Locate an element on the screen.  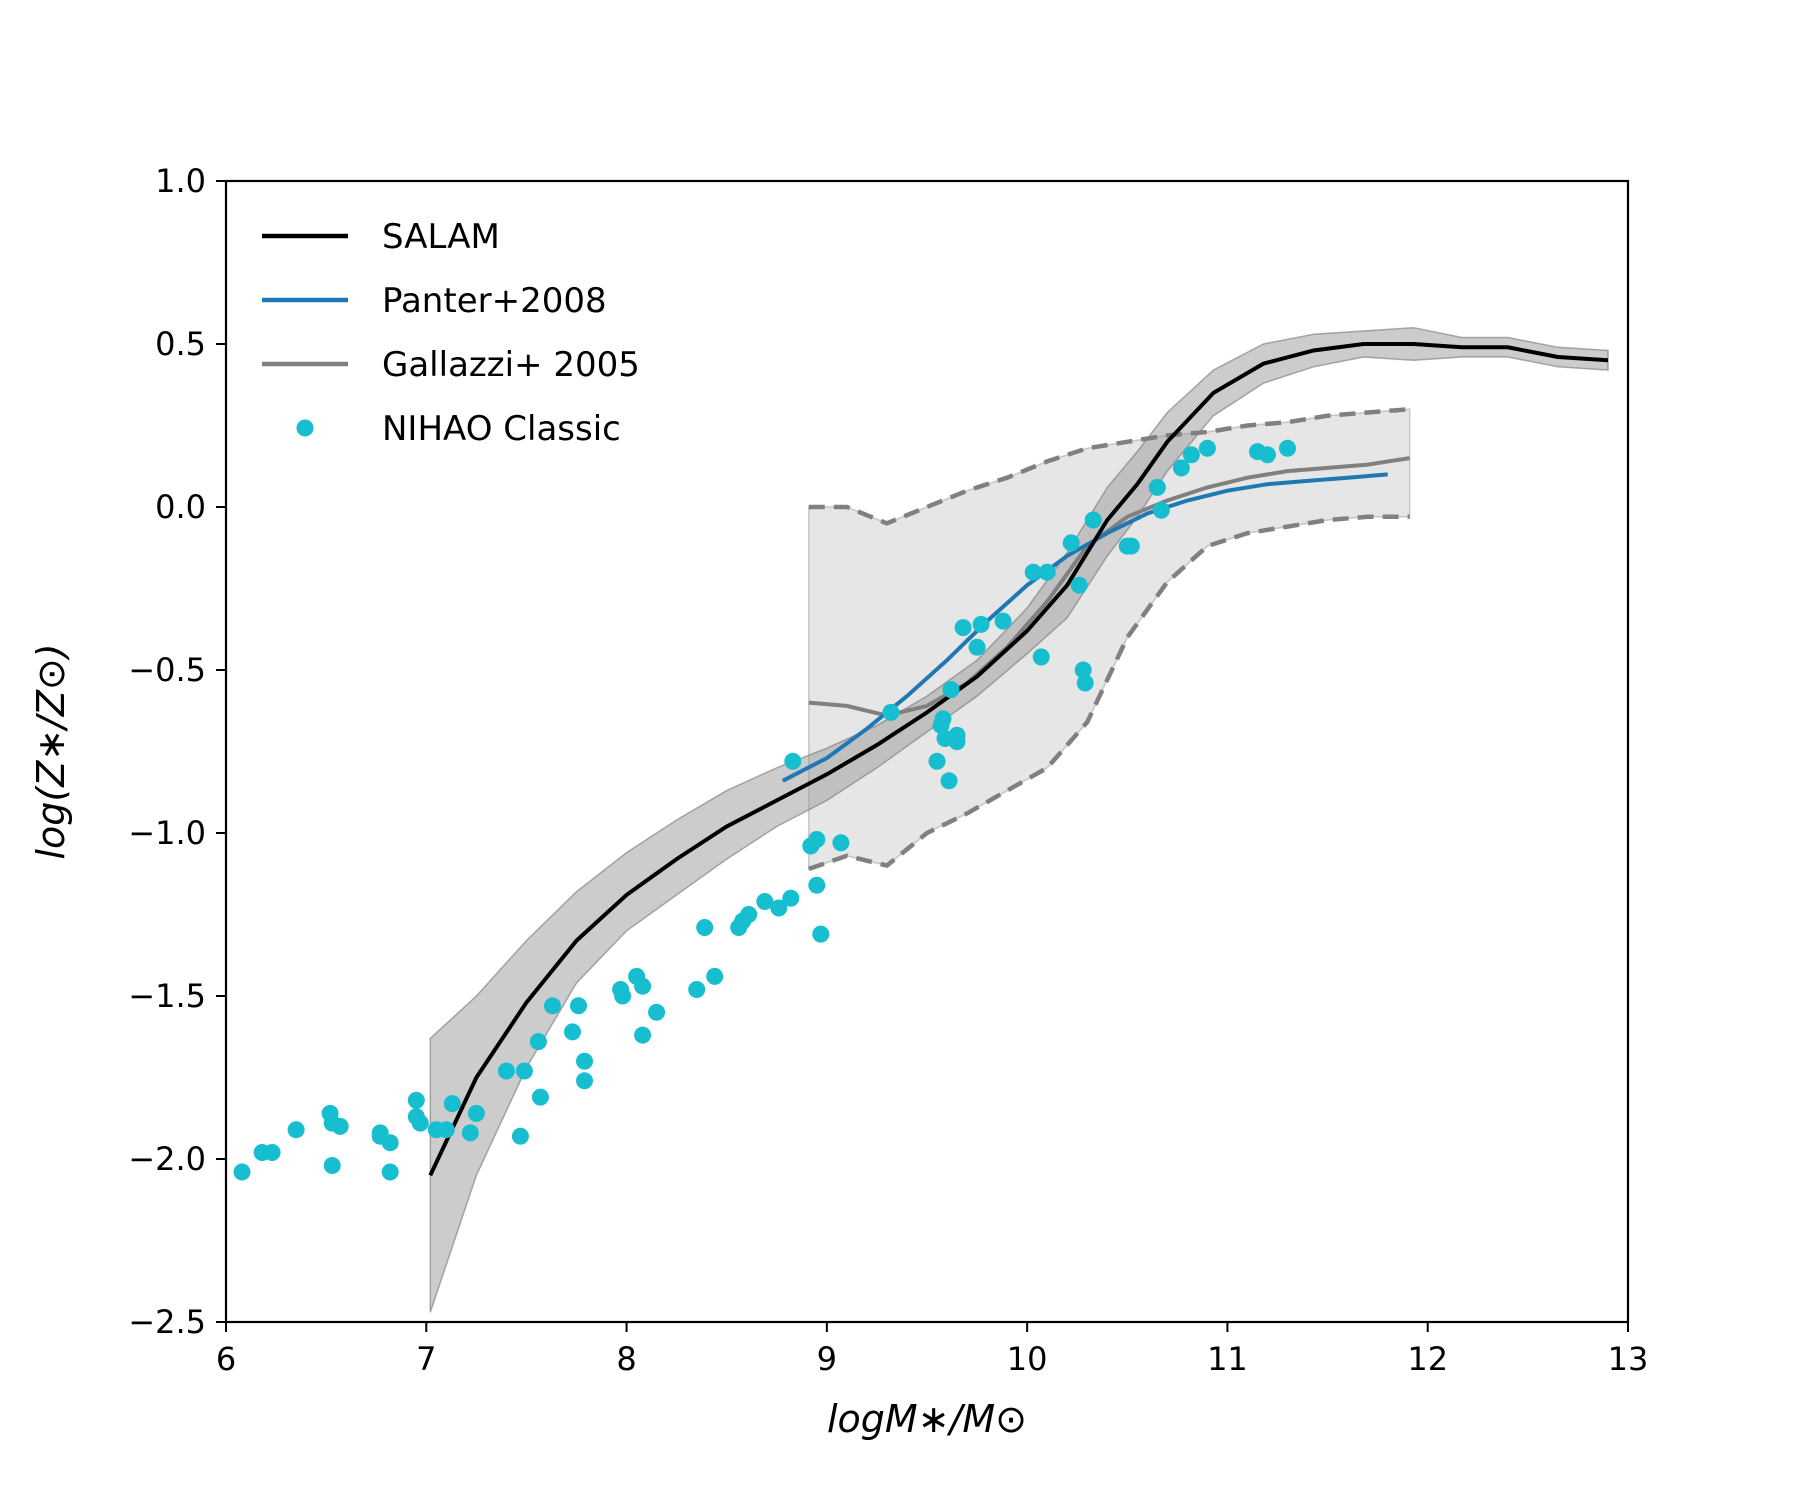
x-tick-label: 10 is located at coordinates (1027, 1359).